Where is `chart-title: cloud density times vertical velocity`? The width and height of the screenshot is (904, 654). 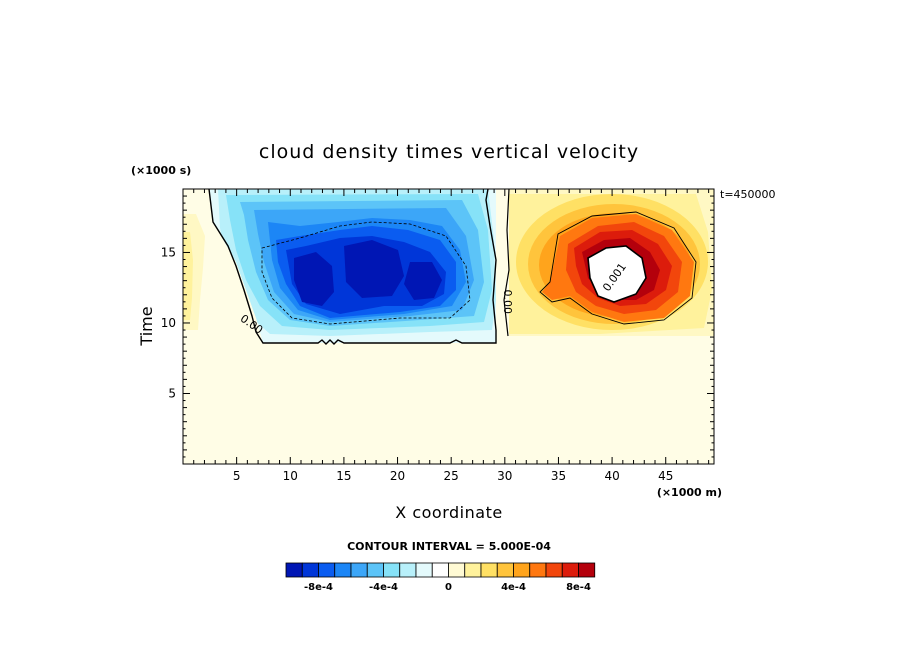 chart-title: cloud density times vertical velocity is located at coordinates (449, 152).